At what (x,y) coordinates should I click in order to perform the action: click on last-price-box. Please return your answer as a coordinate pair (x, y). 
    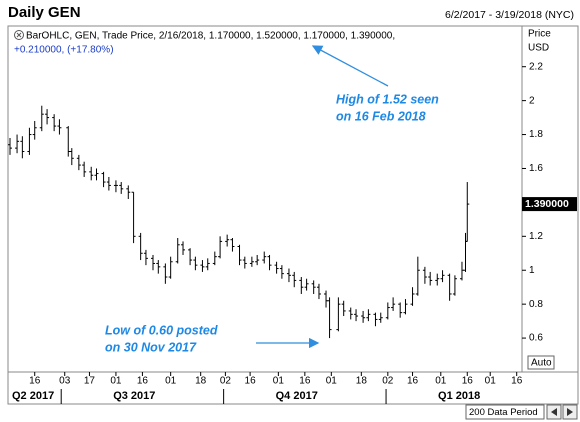
    Looking at the image, I should click on (549, 204).